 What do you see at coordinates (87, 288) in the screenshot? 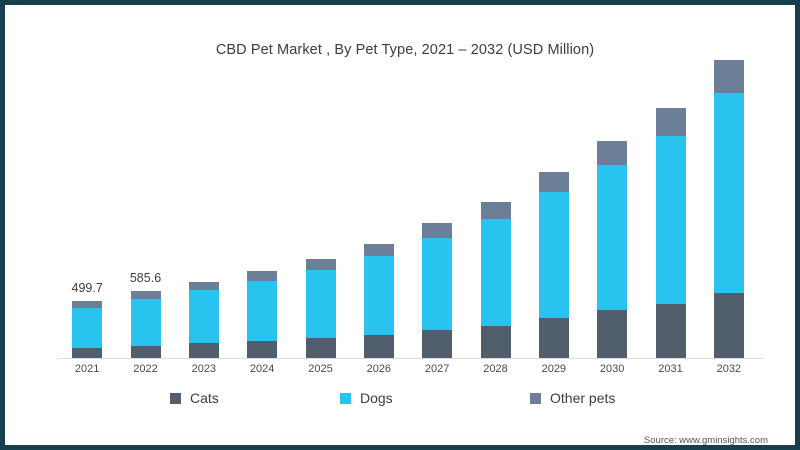
I see `bar-value-label-2021: 499.7` at bounding box center [87, 288].